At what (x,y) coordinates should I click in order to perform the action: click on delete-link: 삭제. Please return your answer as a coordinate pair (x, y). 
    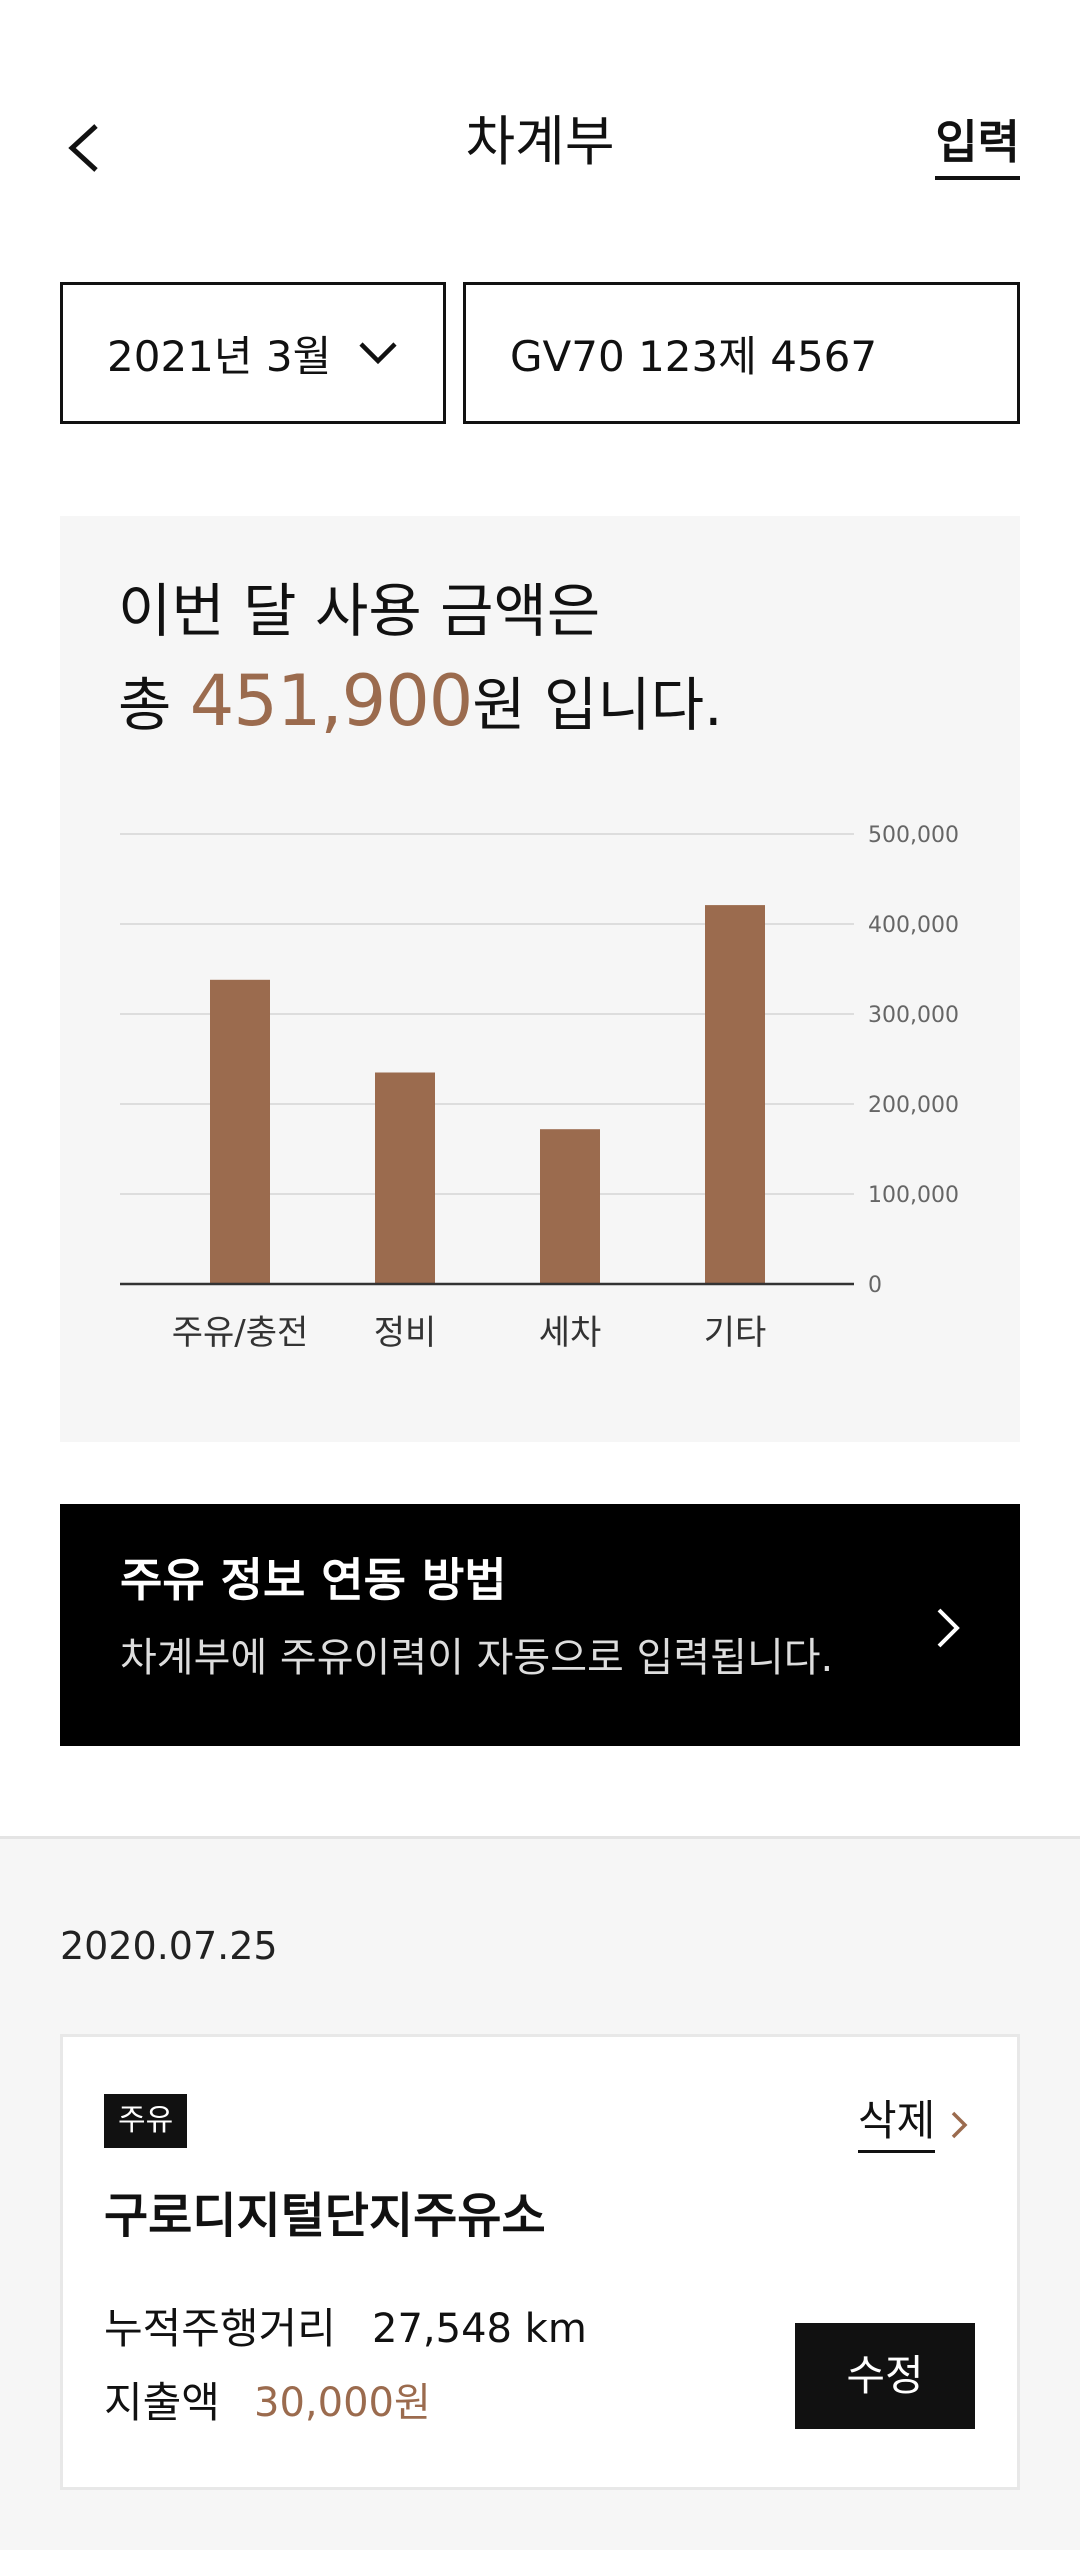
    Looking at the image, I should click on (897, 2122).